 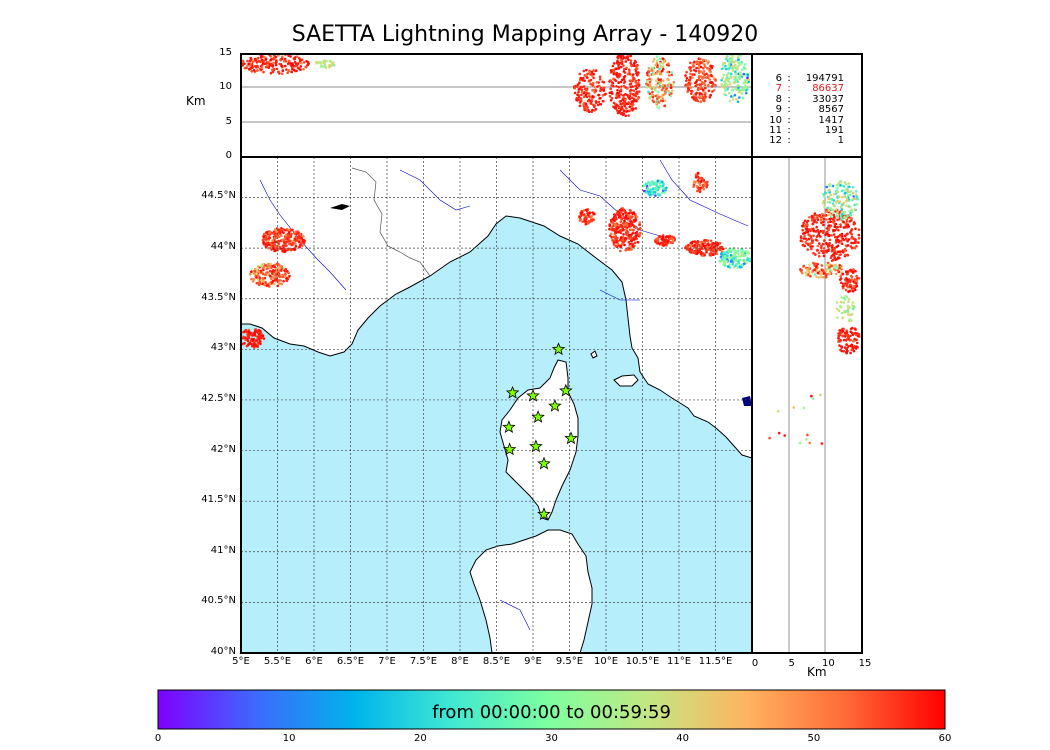 I want to click on count-value: 86637, so click(x=828, y=89).